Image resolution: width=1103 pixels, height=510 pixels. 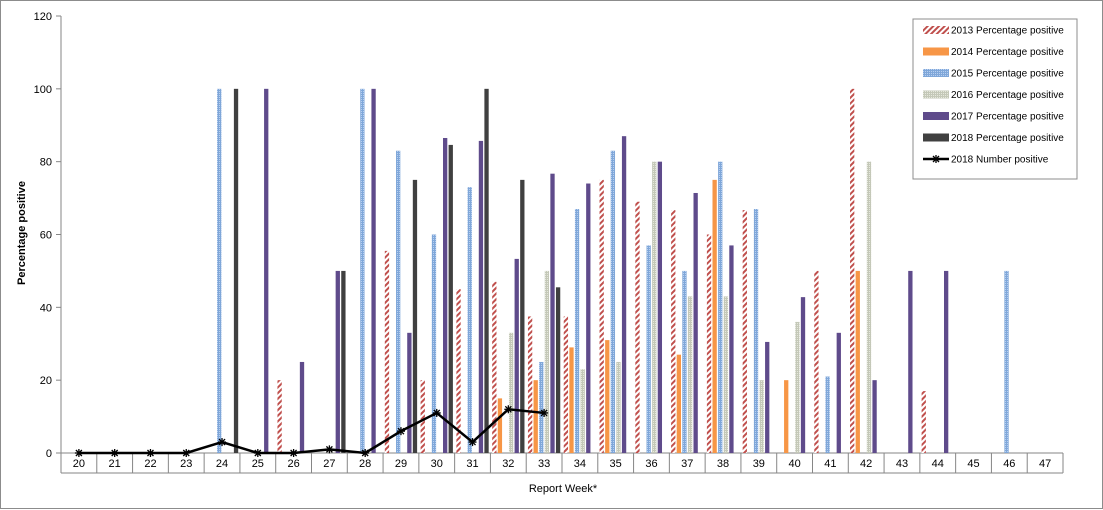 I want to click on y-tick-label: 60, so click(x=46, y=236).